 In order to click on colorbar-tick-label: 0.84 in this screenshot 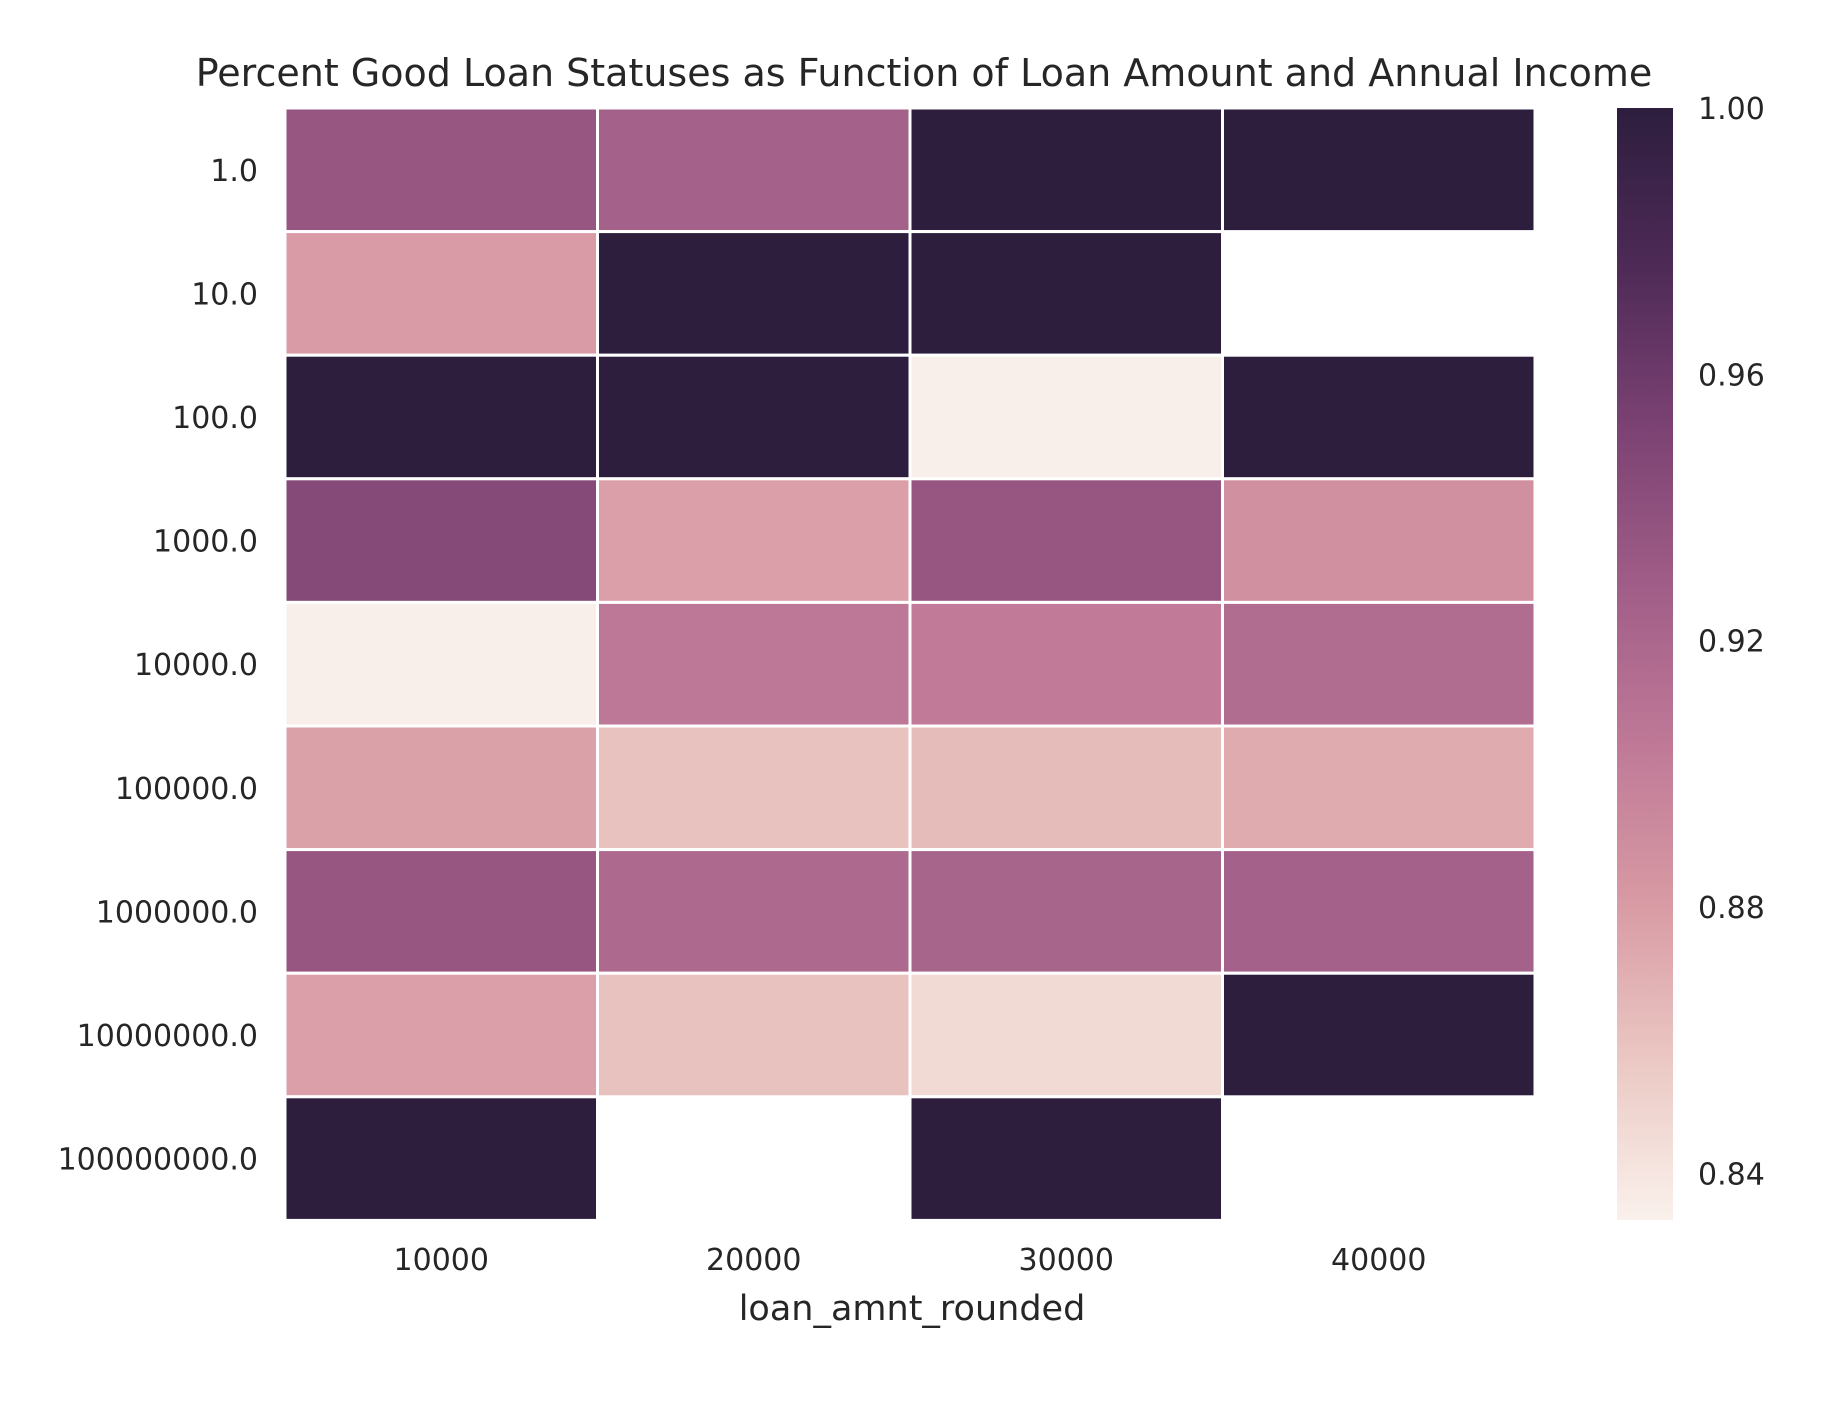, I will do `click(1731, 1174)`.